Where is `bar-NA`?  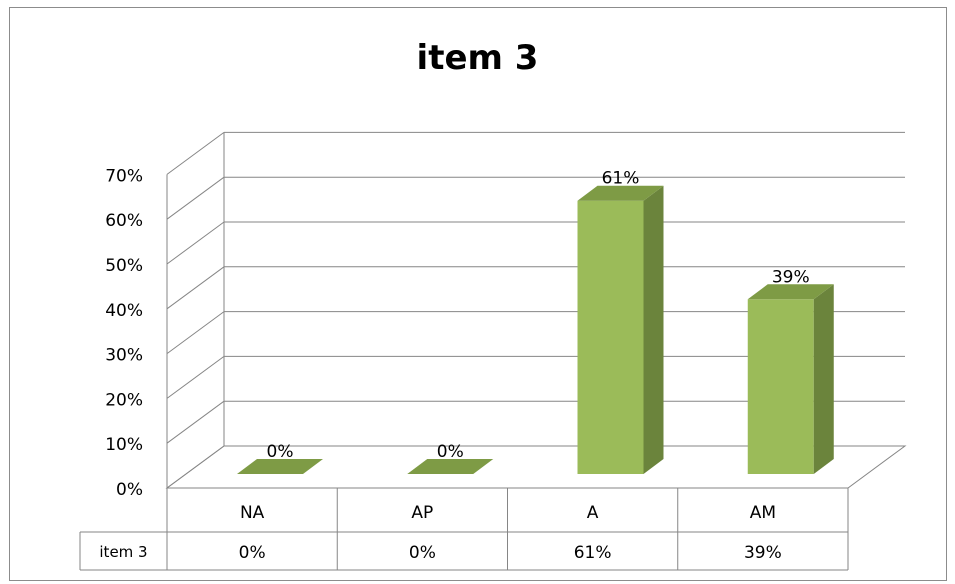 bar-NA is located at coordinates (280, 466).